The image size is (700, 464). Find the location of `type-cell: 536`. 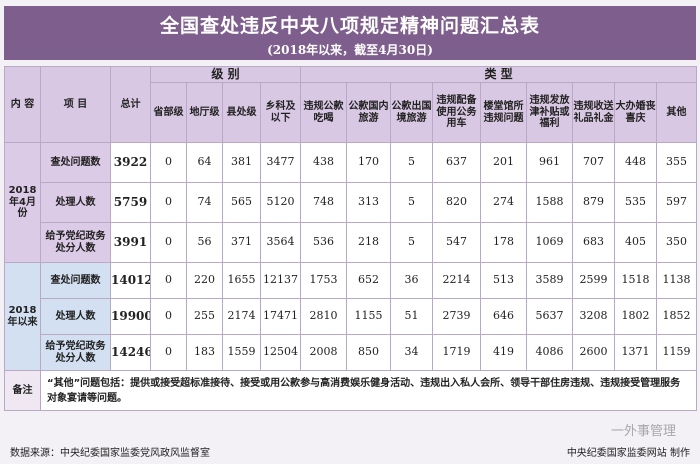

type-cell: 536 is located at coordinates (323, 242).